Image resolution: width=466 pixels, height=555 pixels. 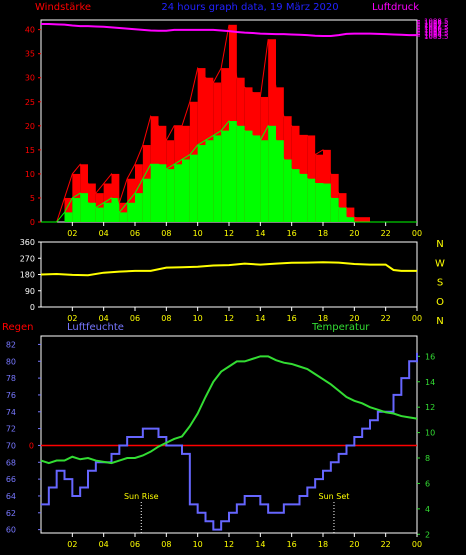 I want to click on pressure-ytick-label: 1087.5, so click(x=436, y=25).